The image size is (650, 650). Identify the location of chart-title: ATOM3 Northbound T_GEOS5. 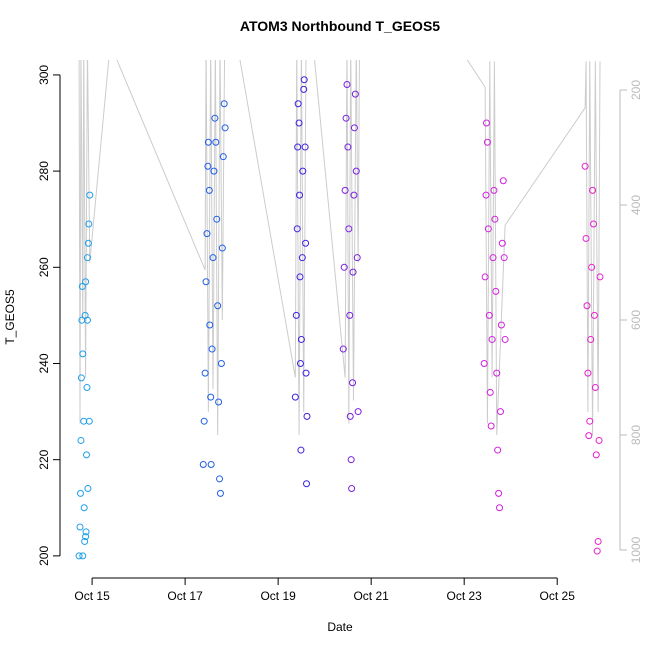
(340, 26).